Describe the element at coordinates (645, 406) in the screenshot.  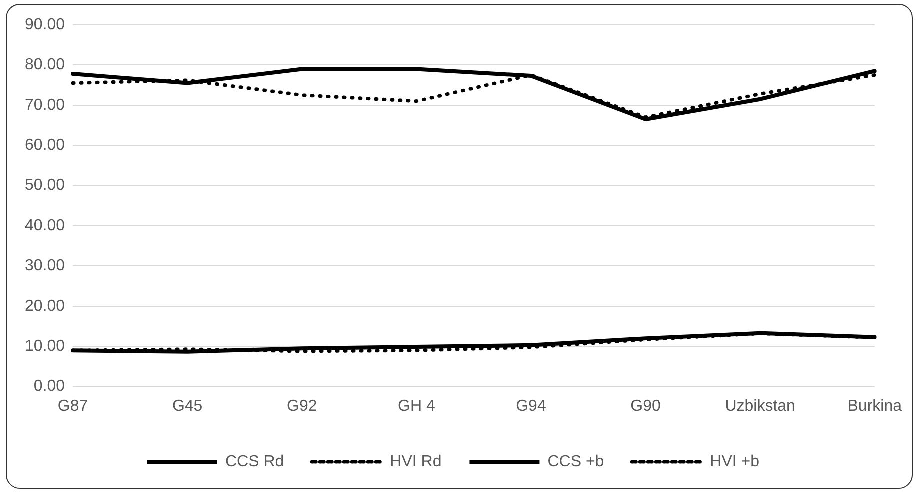
I see `x-tick-label: G90` at that location.